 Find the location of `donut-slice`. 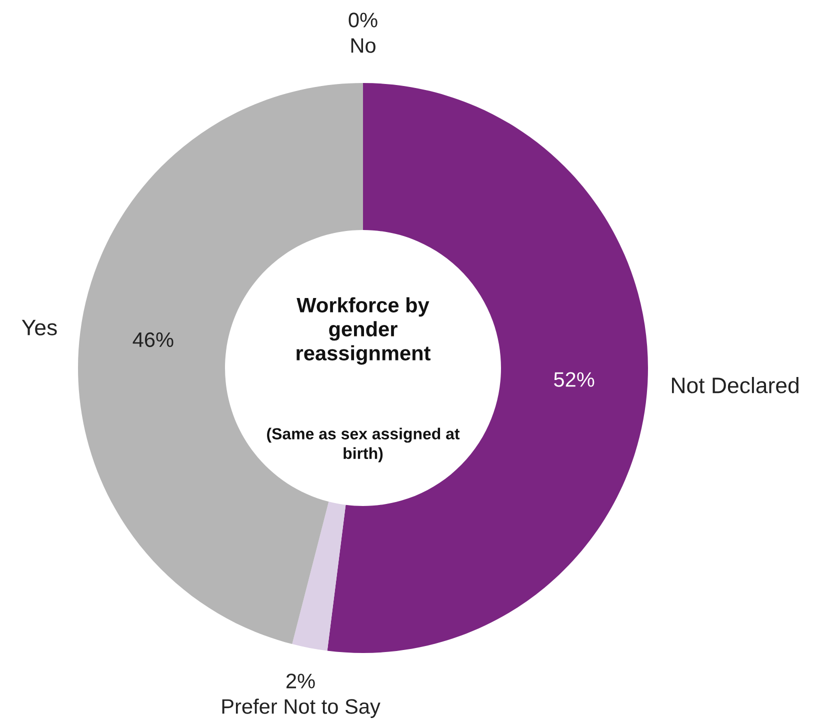

donut-slice is located at coordinates (319, 576).